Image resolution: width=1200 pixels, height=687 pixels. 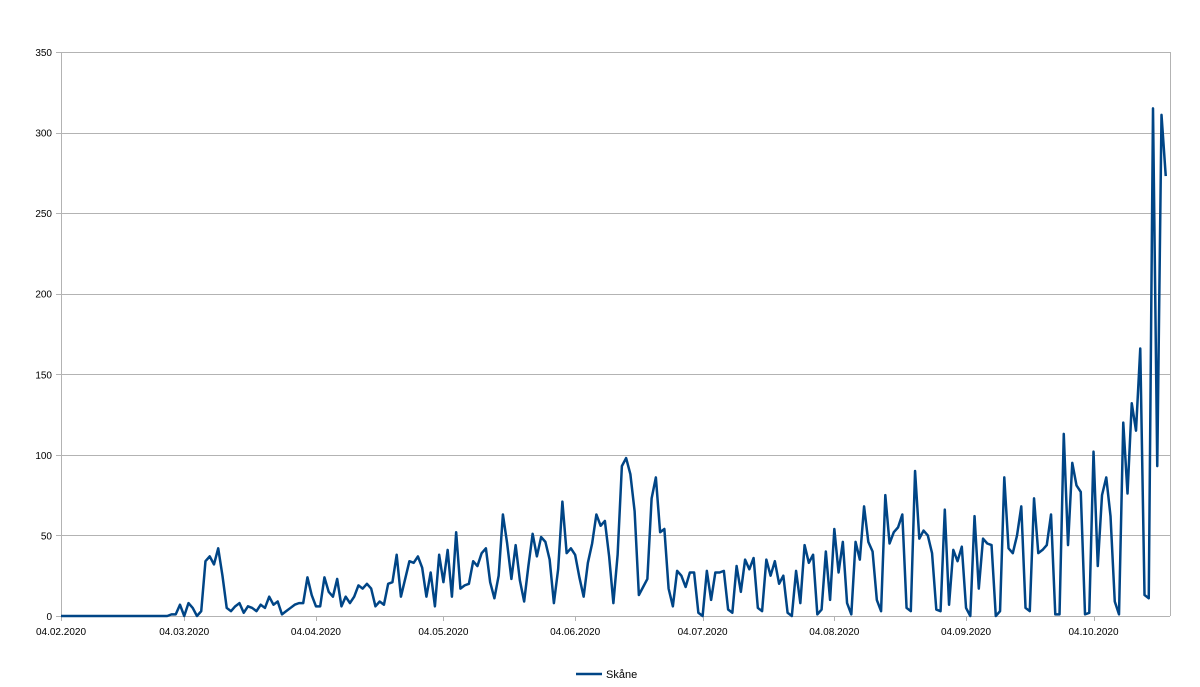 I want to click on x-tick-label: 04.04.2020, so click(x=316, y=632).